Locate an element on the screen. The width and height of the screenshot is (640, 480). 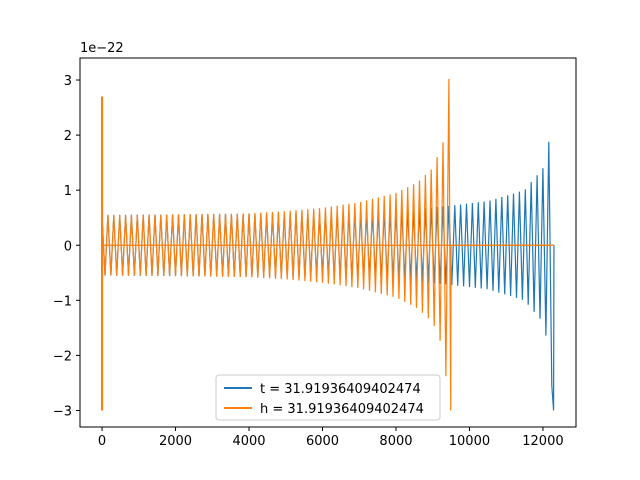
x-tick-label-6: 12000 is located at coordinates (542, 441).